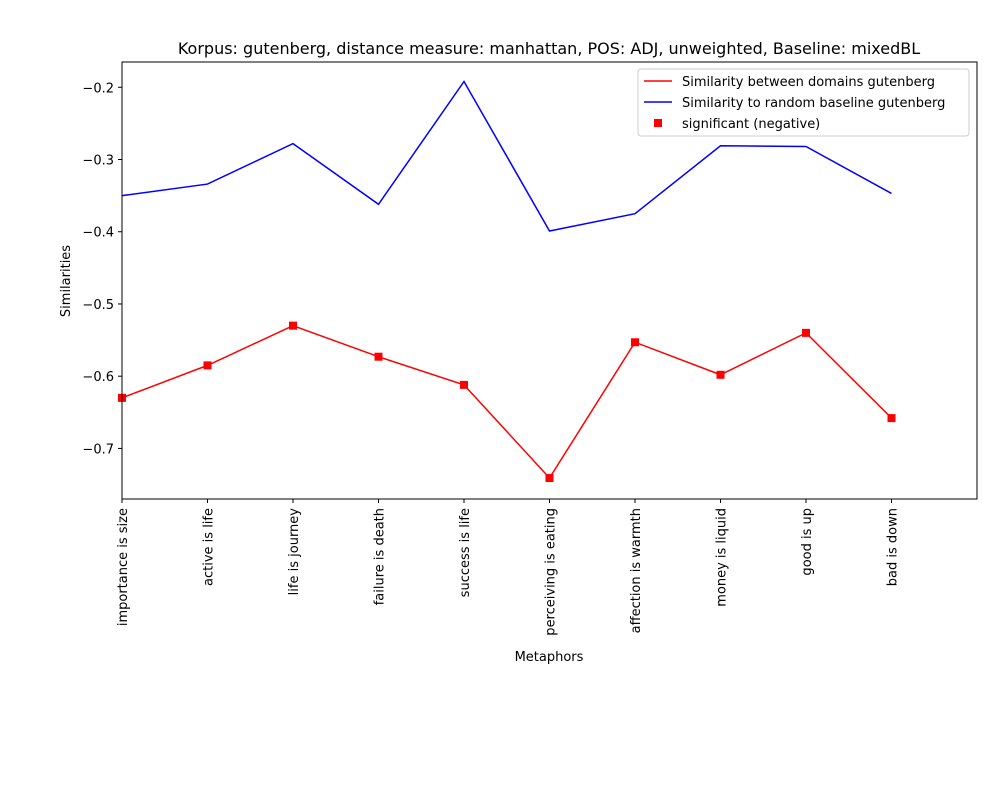 Image resolution: width=1000 pixels, height=800 pixels. What do you see at coordinates (893, 547) in the screenshot?
I see `x-tick-label: bad is down` at bounding box center [893, 547].